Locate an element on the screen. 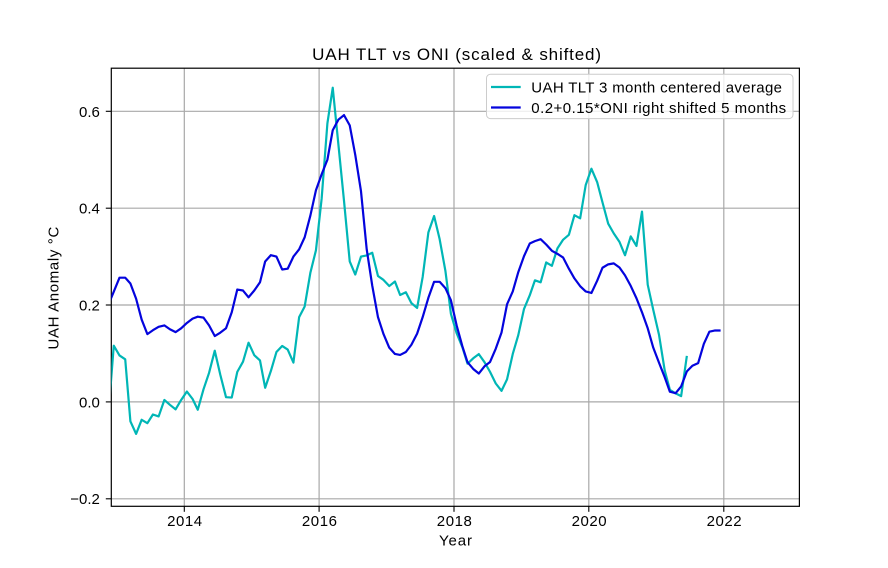 This screenshot has width=888, height=568. svg-text:UAH TLT vs ONI (scaled & shift: UAH TLT vs ONI (scaled & shifted) is located at coordinates (457, 54).